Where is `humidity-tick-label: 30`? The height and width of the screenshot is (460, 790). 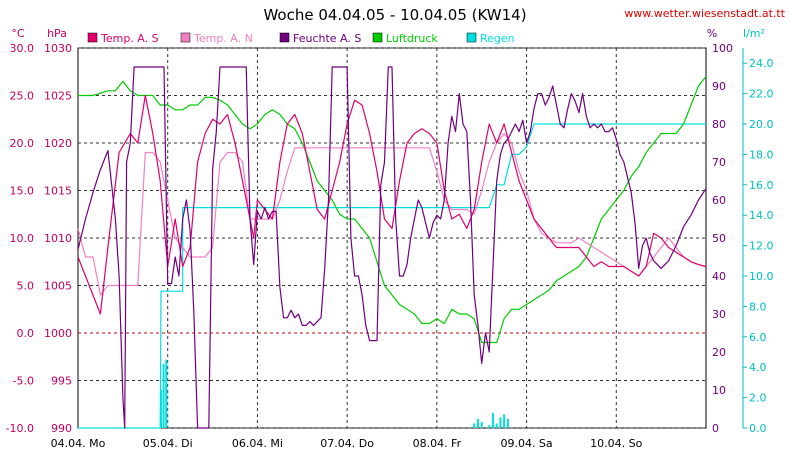 humidity-tick-label: 30 is located at coordinates (719, 314).